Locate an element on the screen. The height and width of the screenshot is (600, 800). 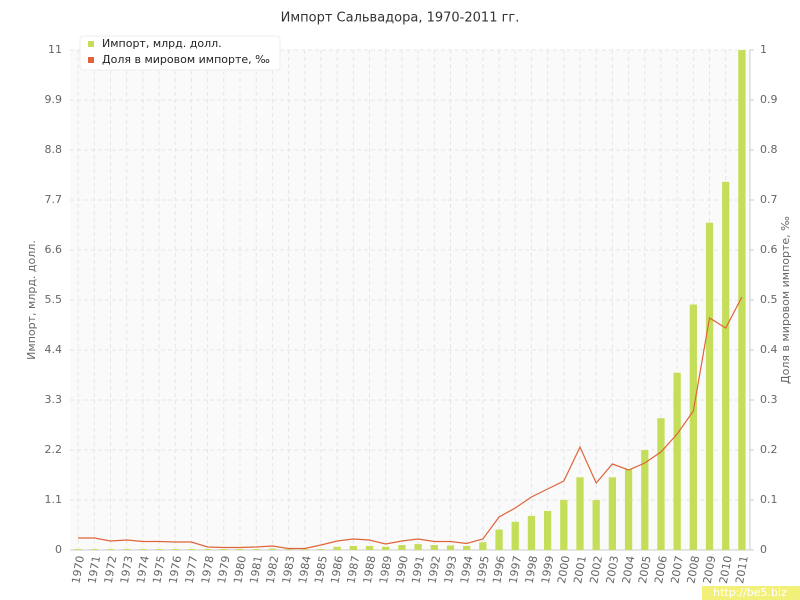
y-tick-label: 2.2 is located at coordinates (54, 449).